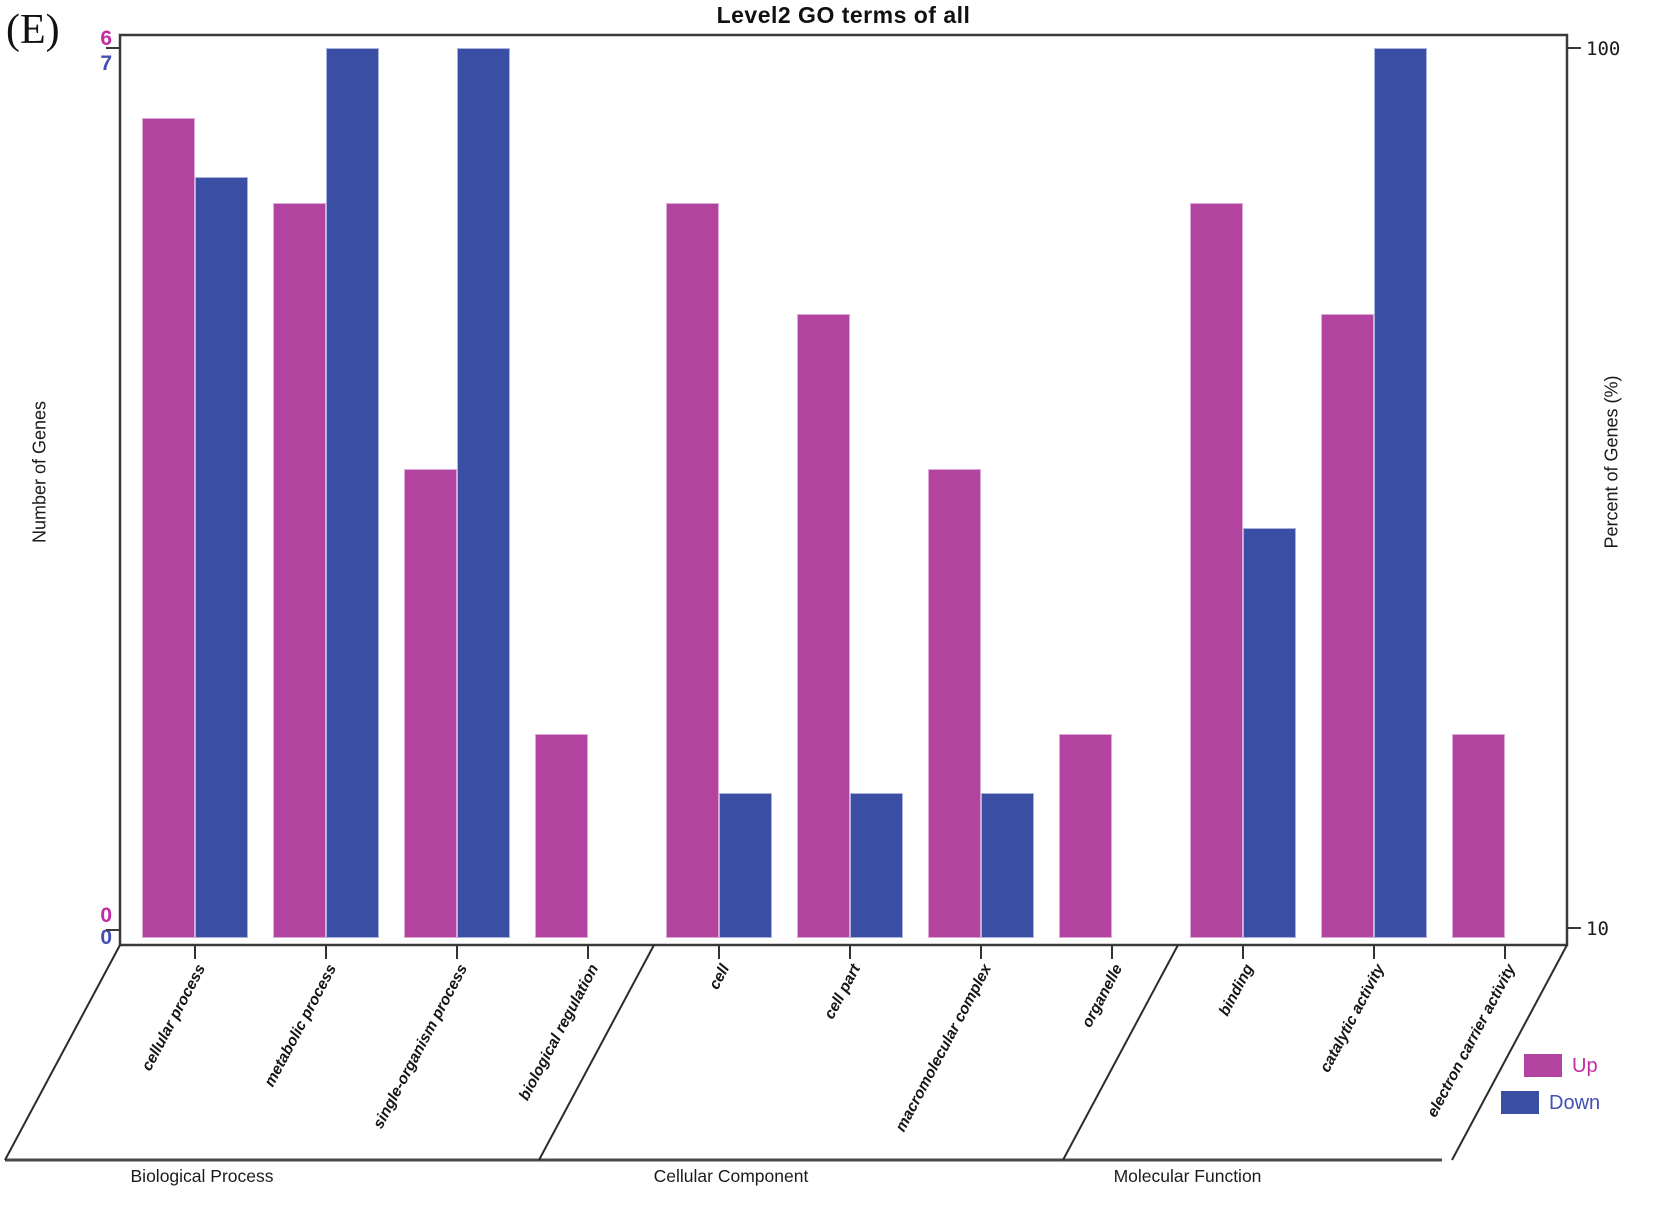  I want to click on panel-label: (E), so click(33, 30).